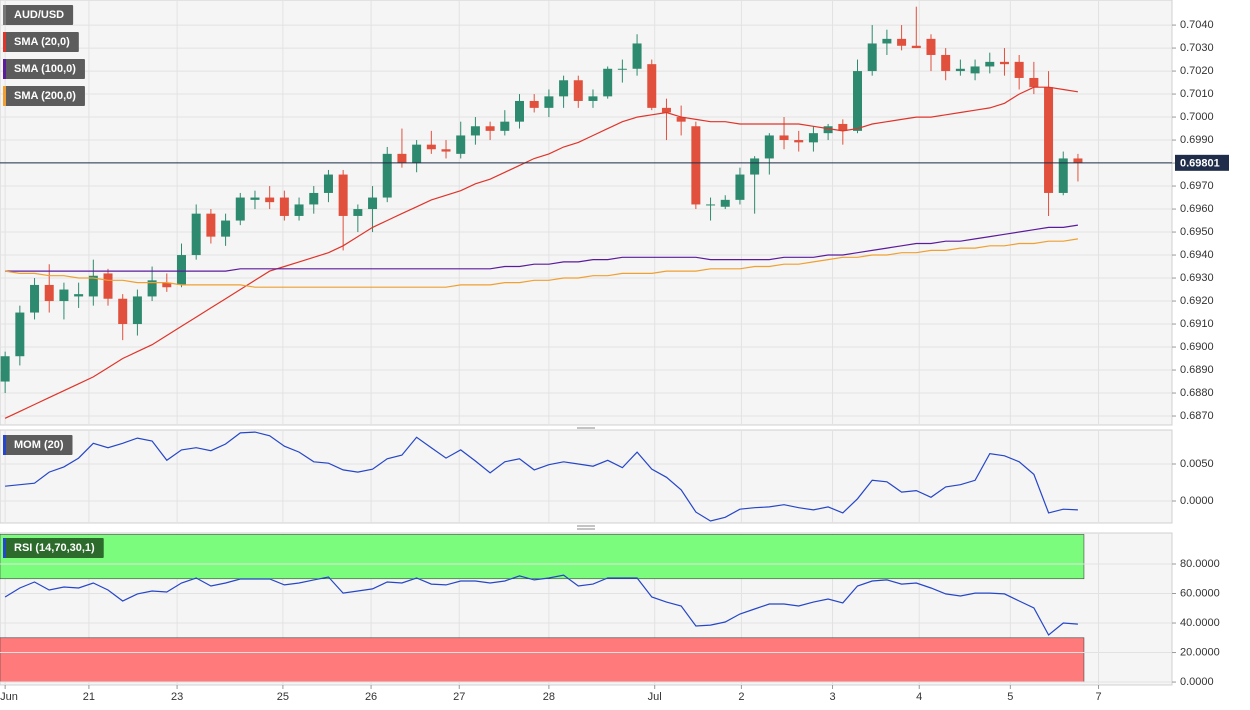 This screenshot has width=1250, height=710. What do you see at coordinates (919, 697) in the screenshot?
I see `x-tick-label: 4` at bounding box center [919, 697].